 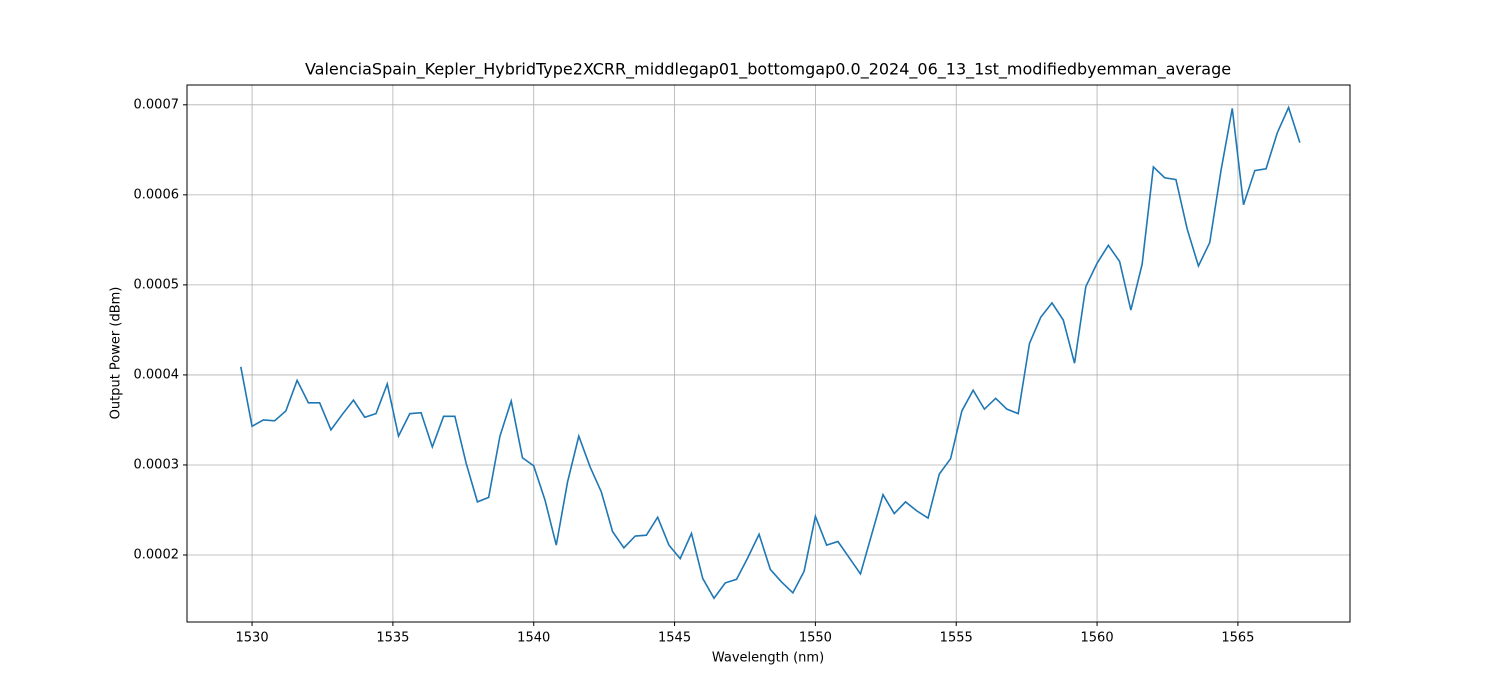 What do you see at coordinates (252, 638) in the screenshot?
I see `x-tick-label: 1530` at bounding box center [252, 638].